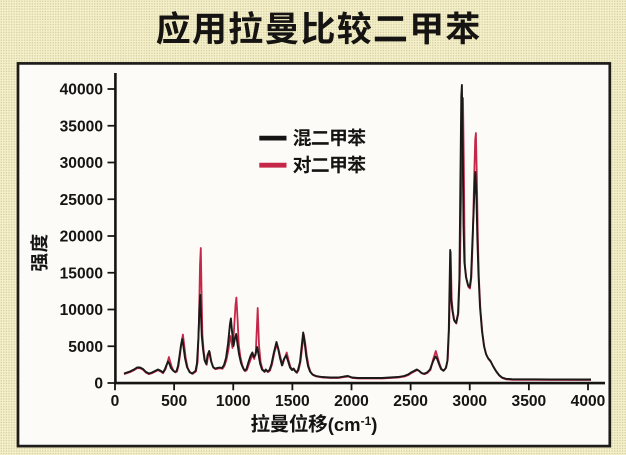 Image resolution: width=626 pixels, height=455 pixels. I want to click on svg-text: 35000, so click(82, 126).